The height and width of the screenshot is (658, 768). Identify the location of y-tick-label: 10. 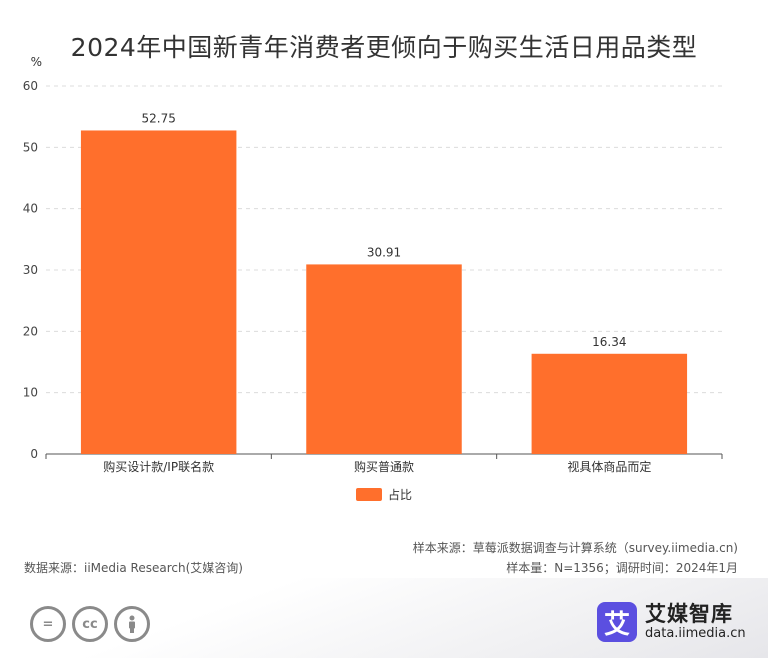
(30, 393).